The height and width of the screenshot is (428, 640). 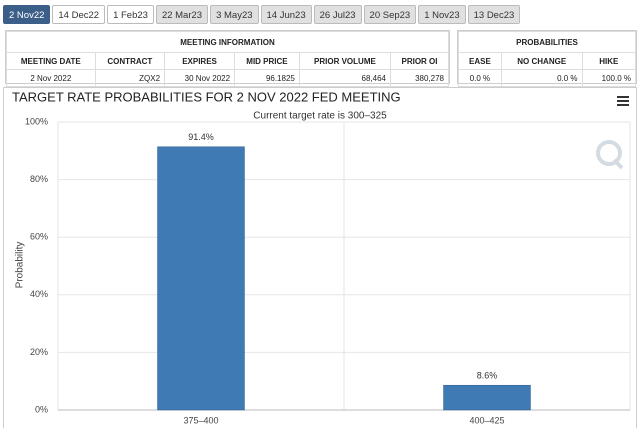 What do you see at coordinates (36, 121) in the screenshot?
I see `y-tick-label: 100%` at bounding box center [36, 121].